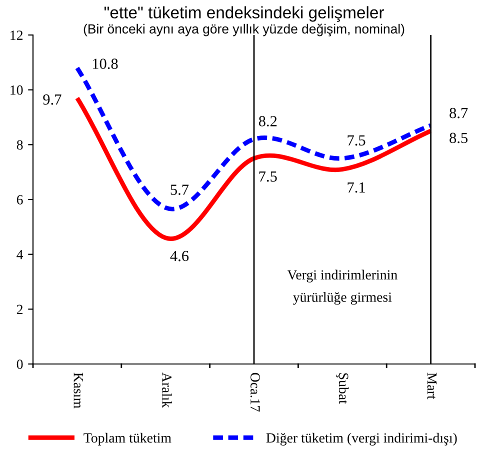 The height and width of the screenshot is (458, 488). What do you see at coordinates (19, 364) in the screenshot?
I see `y-tick-label: 0` at bounding box center [19, 364].